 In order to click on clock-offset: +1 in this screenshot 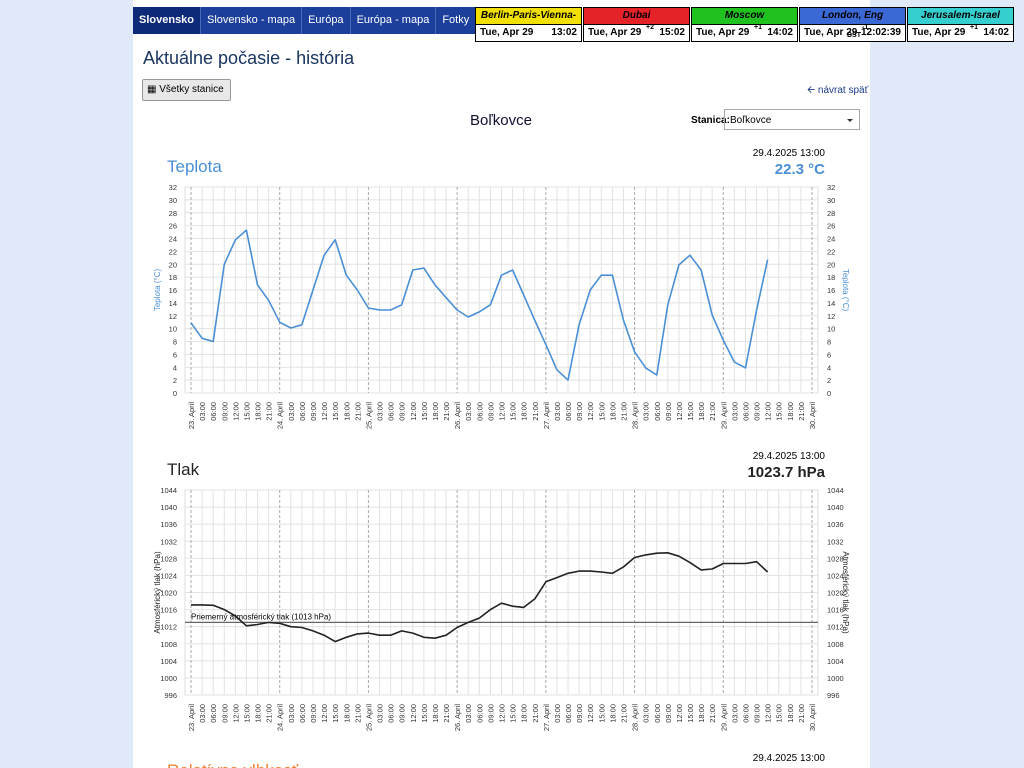, I will do `click(758, 27)`.